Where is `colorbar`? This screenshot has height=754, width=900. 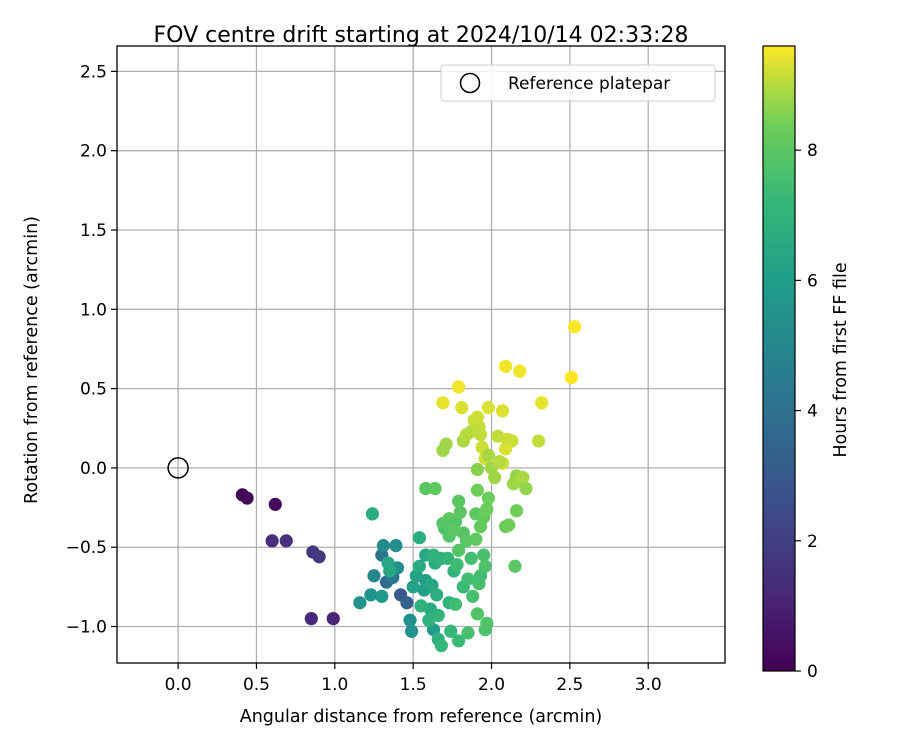
colorbar is located at coordinates (779, 358).